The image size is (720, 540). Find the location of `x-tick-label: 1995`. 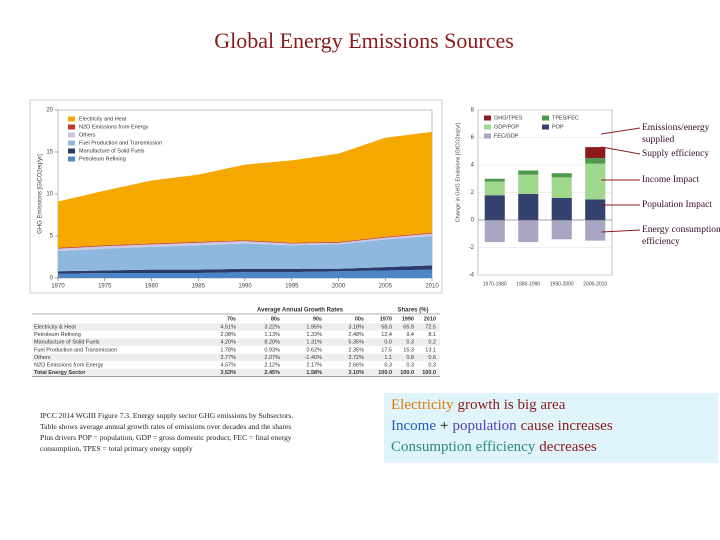

x-tick-label: 1995 is located at coordinates (292, 287).